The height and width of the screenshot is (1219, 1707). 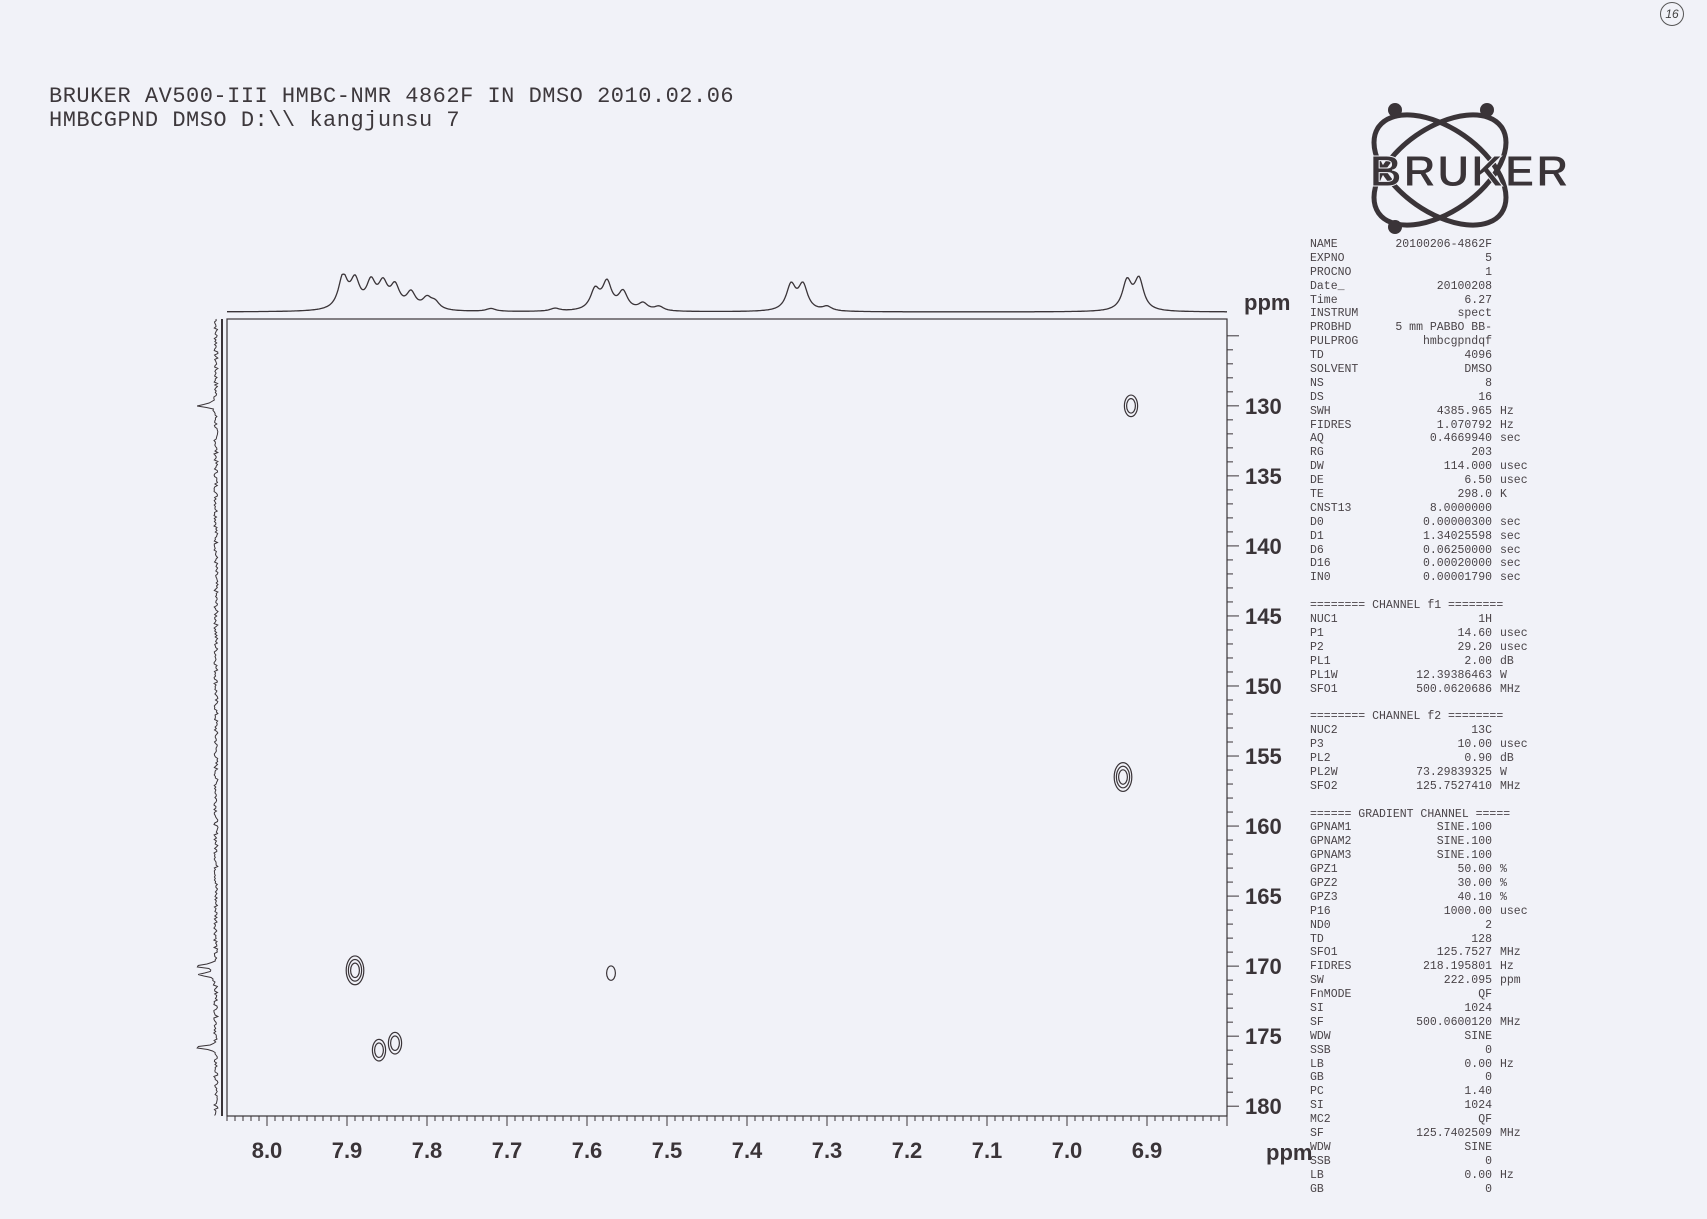 I want to click on parameter-value: 20100208, so click(x=1464, y=286).